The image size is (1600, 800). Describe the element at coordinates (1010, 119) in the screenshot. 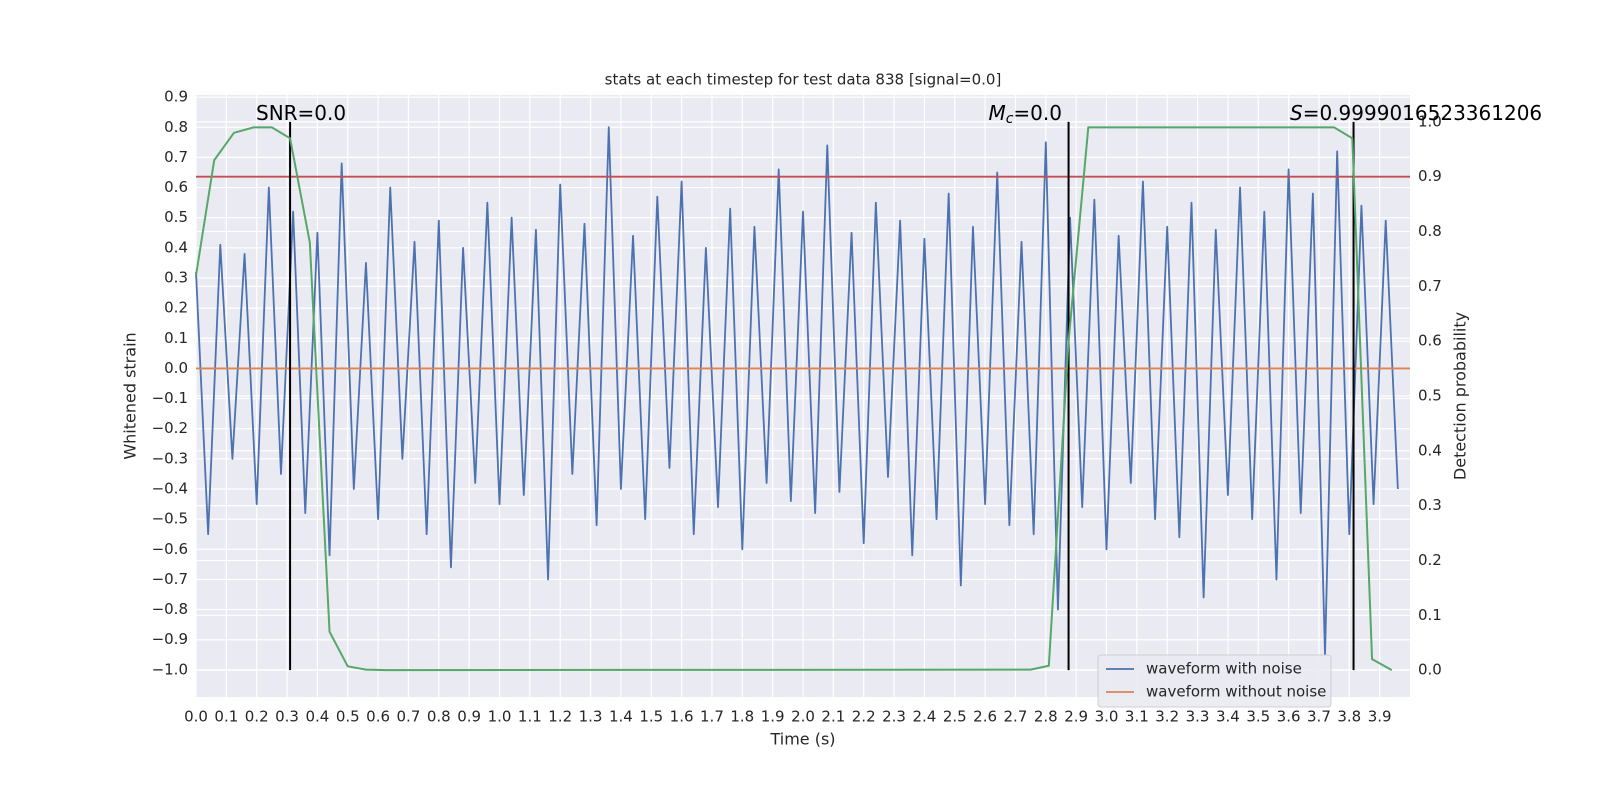

I see `annotation-subscript: c` at that location.